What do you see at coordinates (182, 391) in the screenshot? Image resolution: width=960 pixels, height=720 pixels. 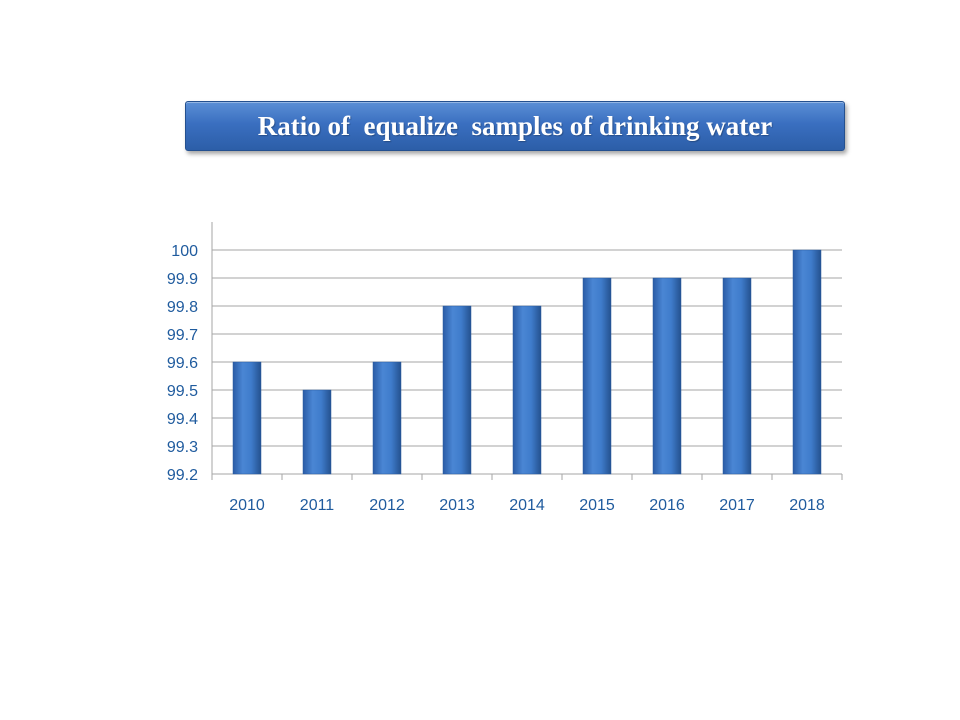 I see `y-tick-label: 99.5` at bounding box center [182, 391].